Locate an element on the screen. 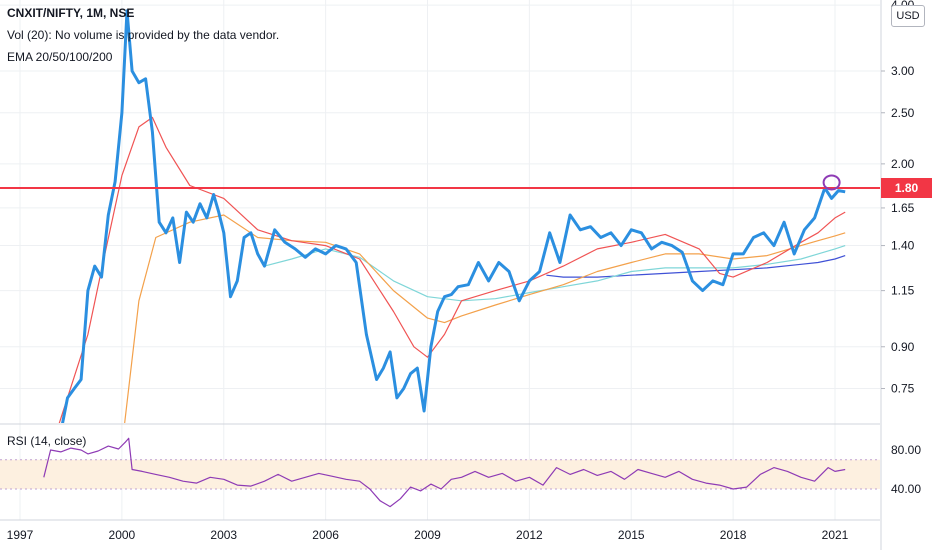 This screenshot has height=550, width=932. price-tag: 1.80 is located at coordinates (906, 188).